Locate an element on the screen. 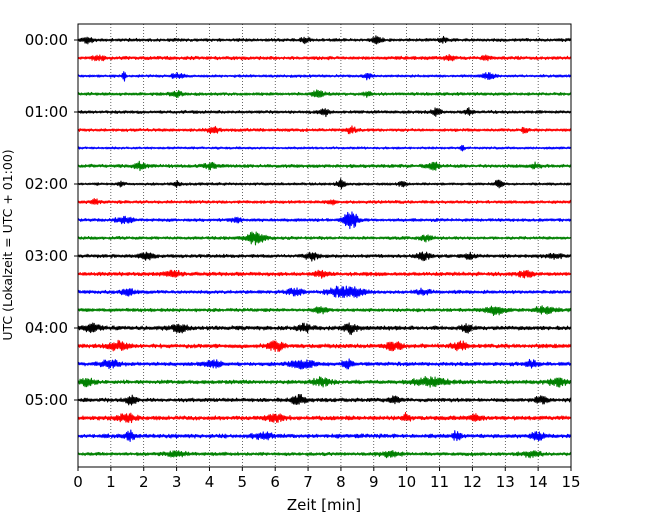 The image size is (650, 520). x-tick-label-5: 5 is located at coordinates (243, 482).